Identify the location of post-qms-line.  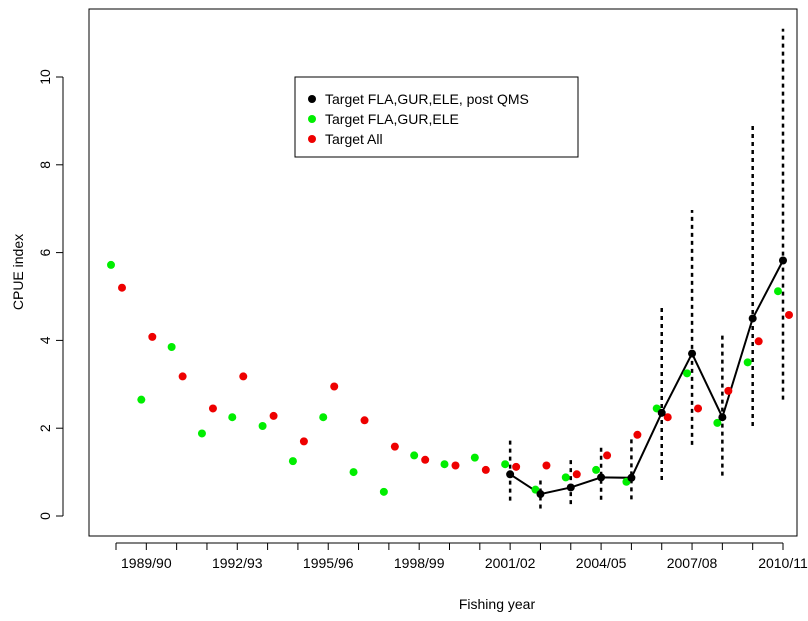
(646, 378).